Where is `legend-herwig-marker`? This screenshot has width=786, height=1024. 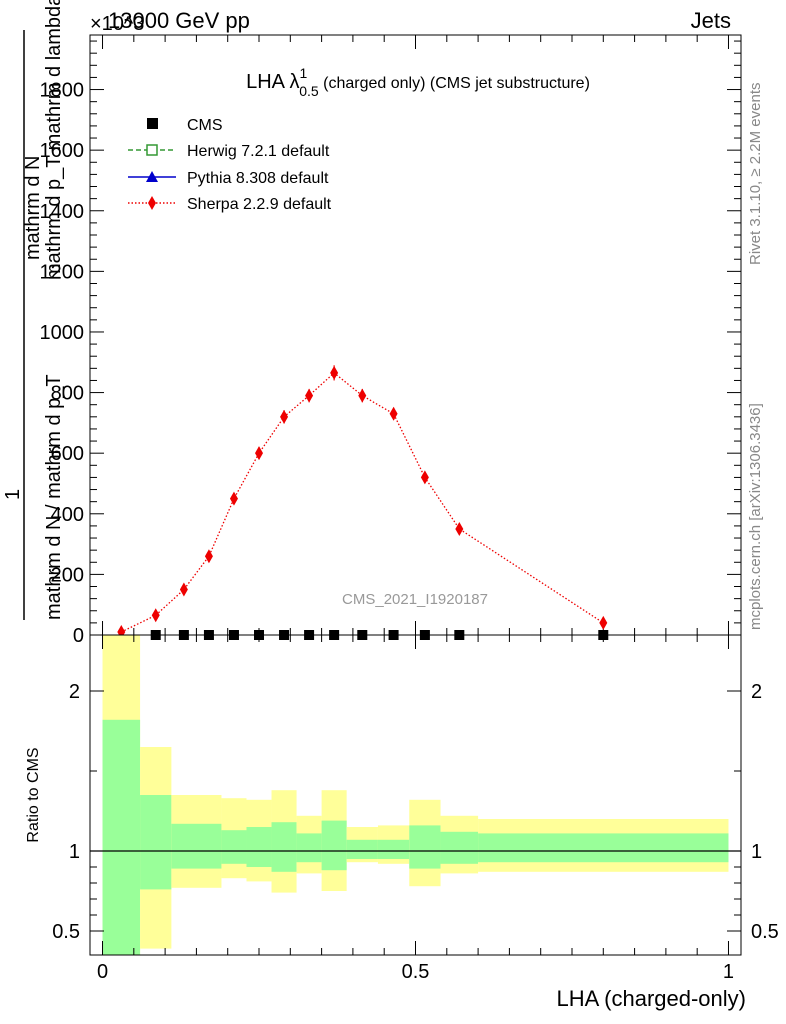 legend-herwig-marker is located at coordinates (152, 150).